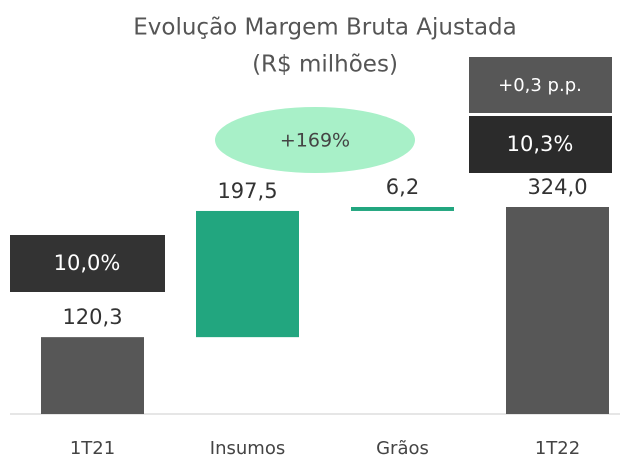 The image size is (630, 457). I want to click on annotation: +169%, so click(315, 141).